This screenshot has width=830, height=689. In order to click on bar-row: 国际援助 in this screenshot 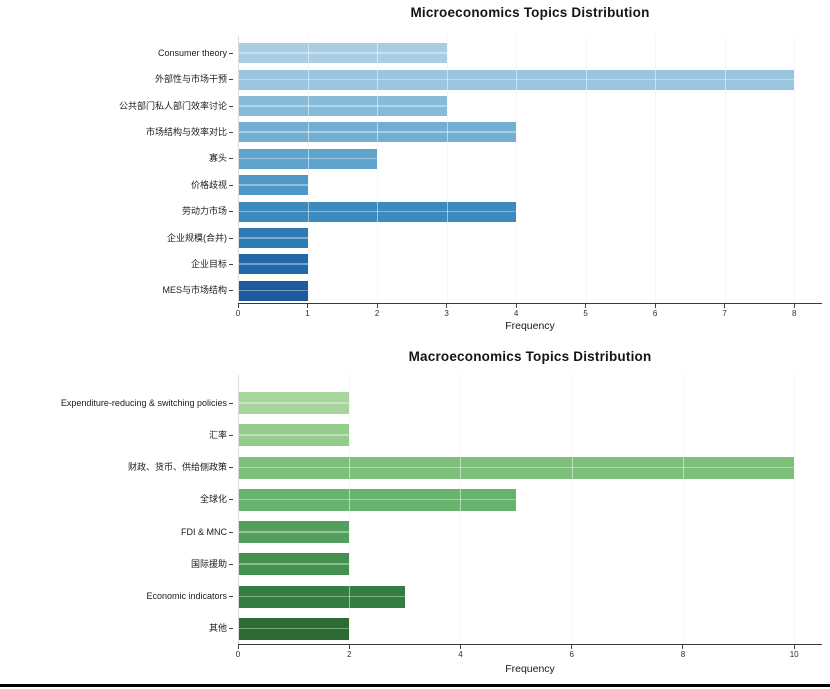, I will do `click(411, 564)`.